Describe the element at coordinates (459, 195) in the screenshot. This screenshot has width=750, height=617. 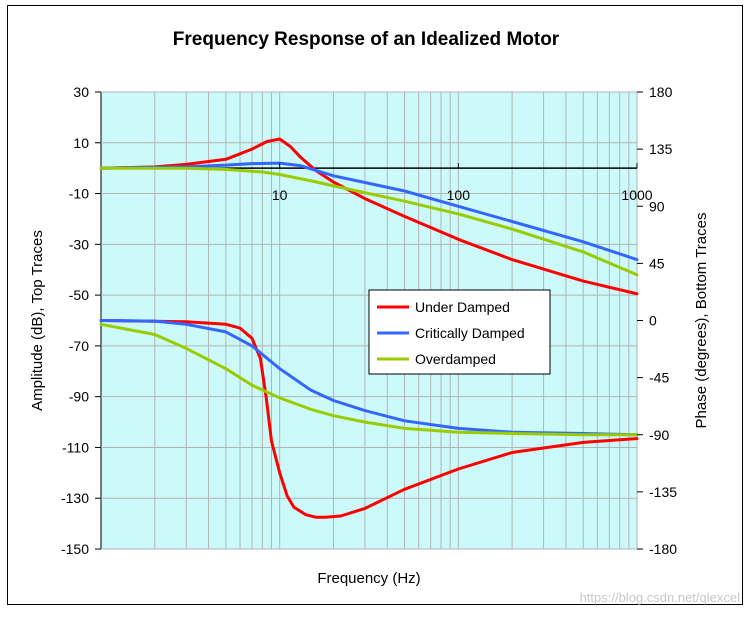
I see `x-tick-label: 100` at that location.